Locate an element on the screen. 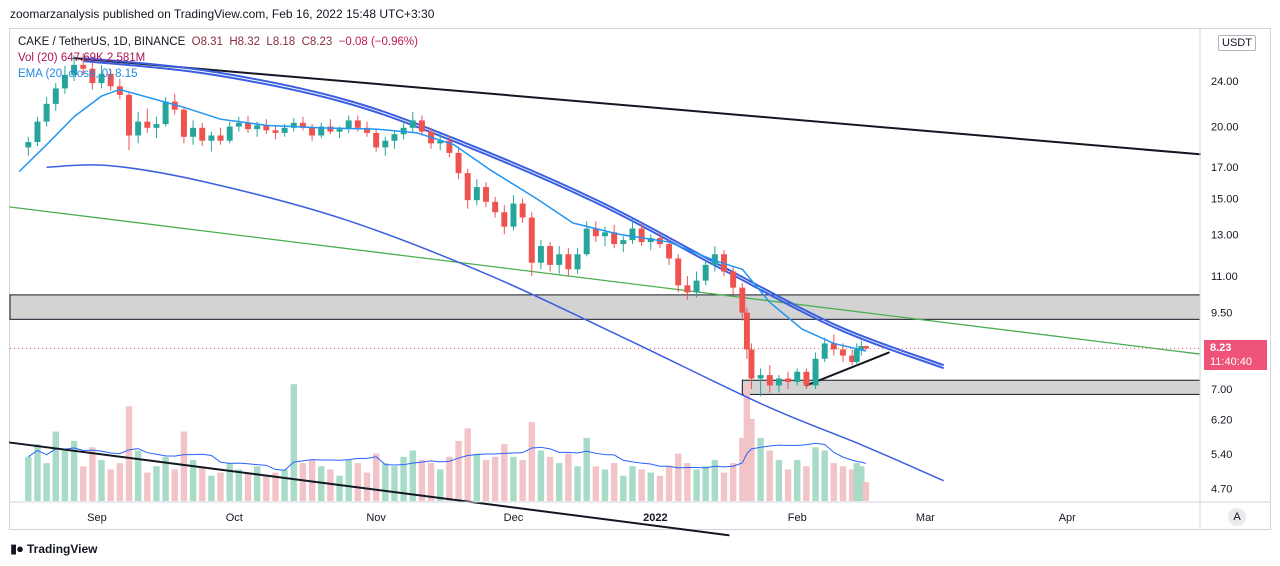 The width and height of the screenshot is (1280, 566). tradingview-logo: ▮● TradingView is located at coordinates (53, 549).